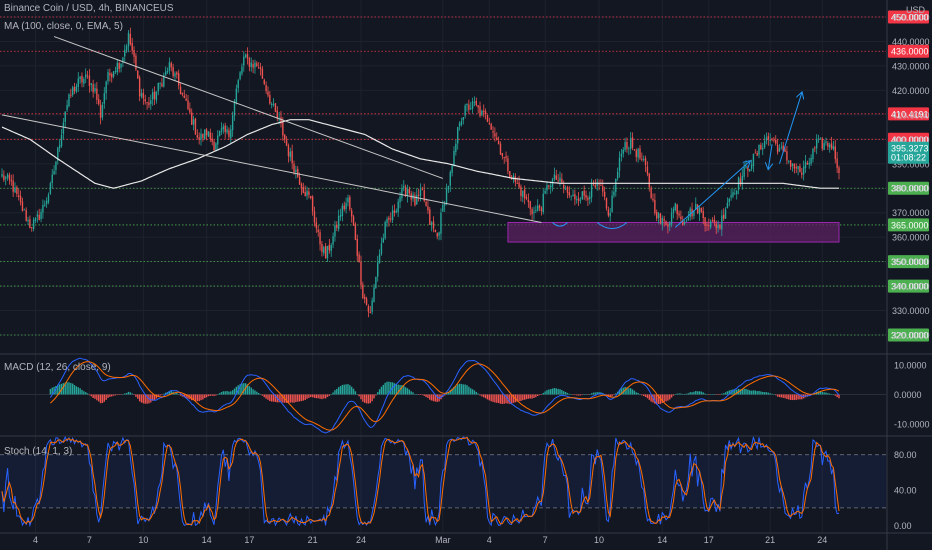  What do you see at coordinates (908, 158) in the screenshot?
I see `countdown-label: 01:08:22` at bounding box center [908, 158].